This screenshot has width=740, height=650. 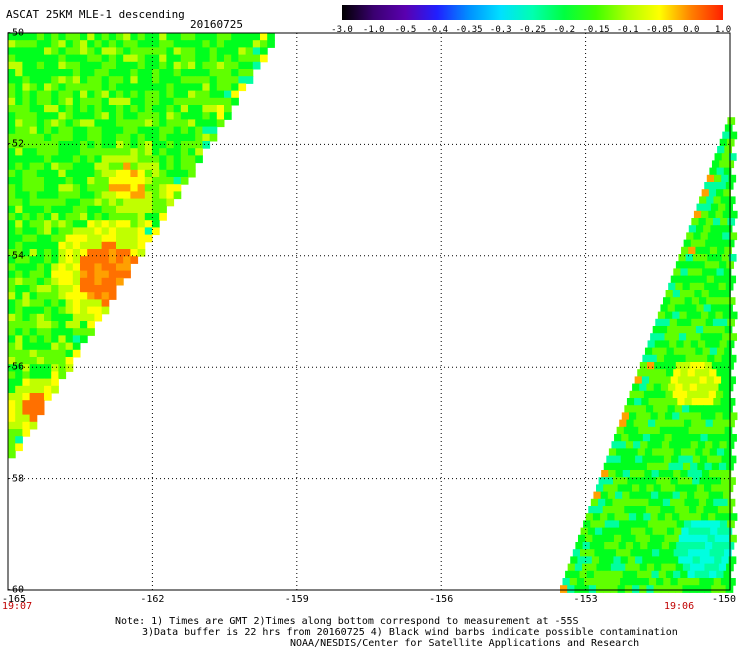 What do you see at coordinates (437, 30) in the screenshot?
I see `colorbar-label: -0.4` at bounding box center [437, 30].